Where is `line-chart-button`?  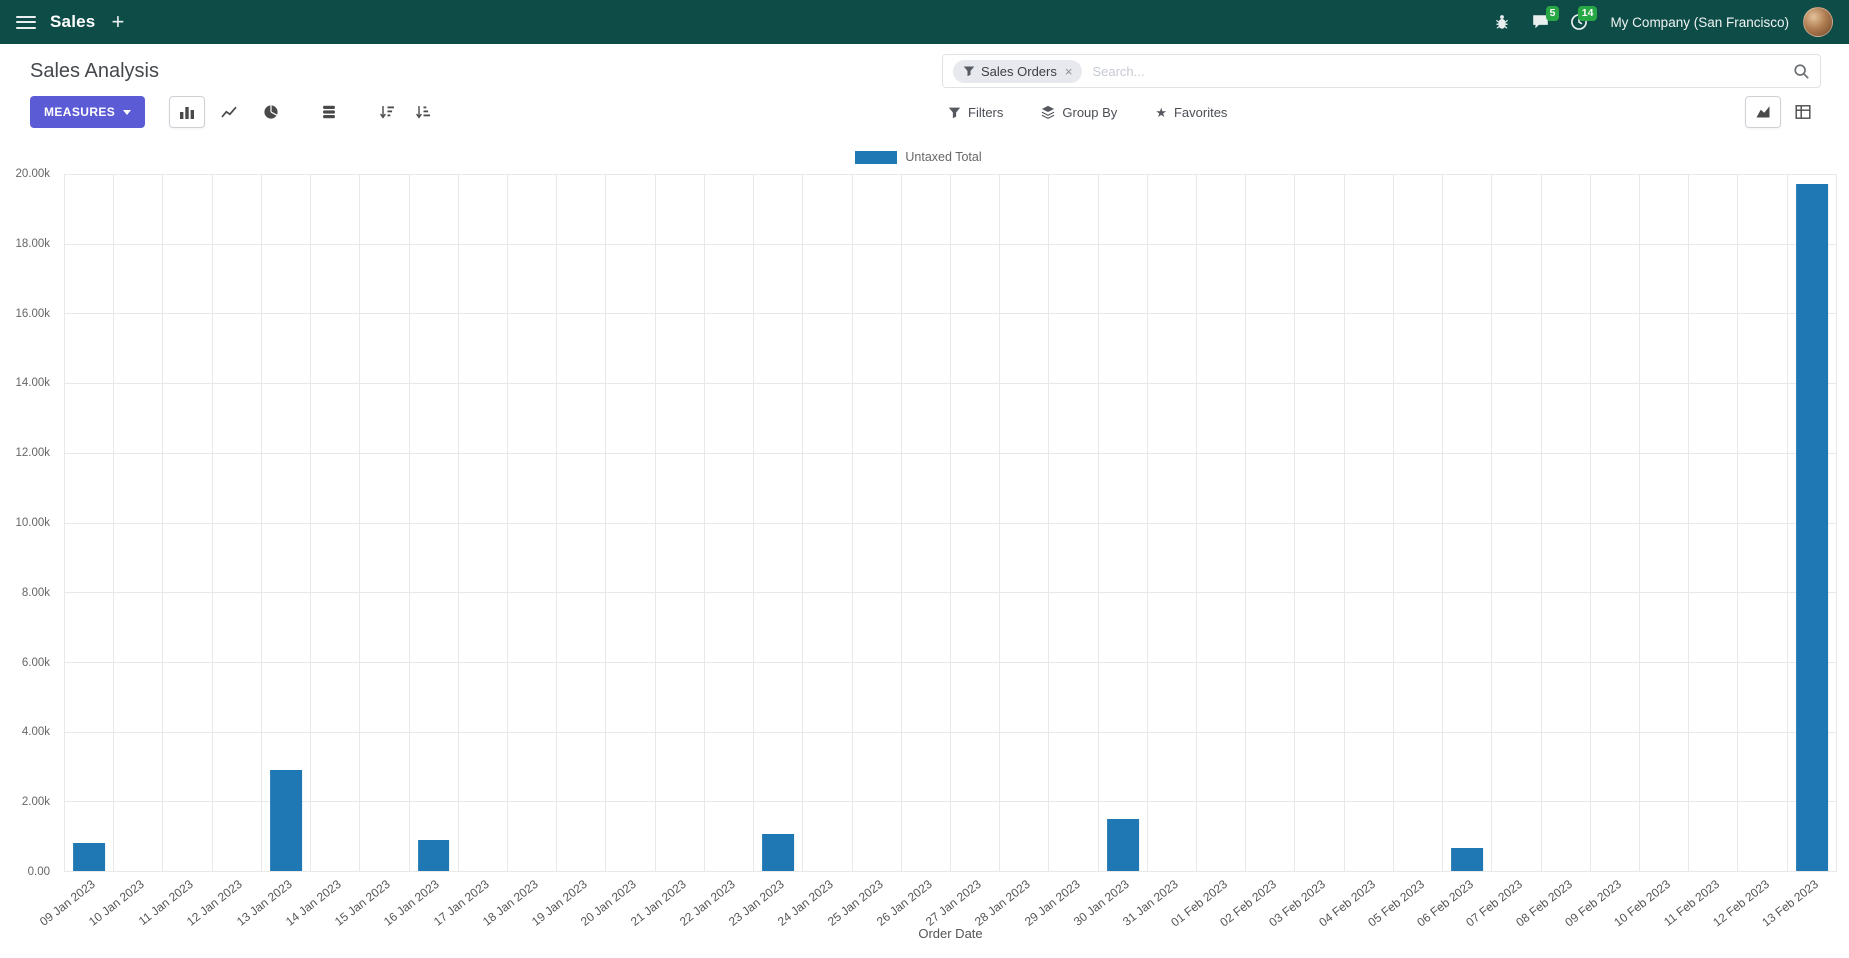
line-chart-button is located at coordinates (229, 112).